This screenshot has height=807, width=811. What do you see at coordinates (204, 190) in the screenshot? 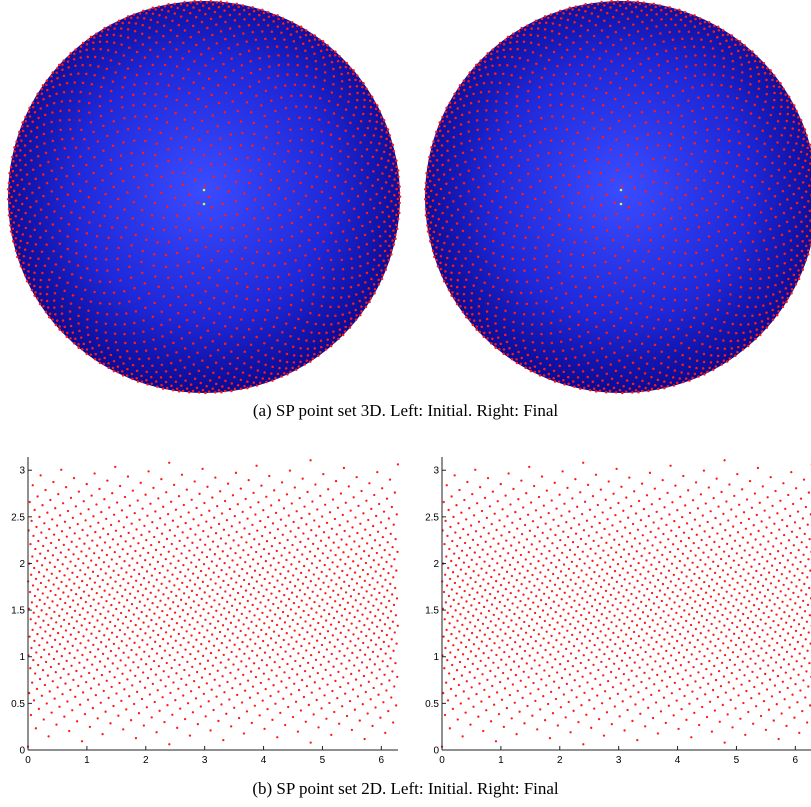
I see `pole-marker` at bounding box center [204, 190].